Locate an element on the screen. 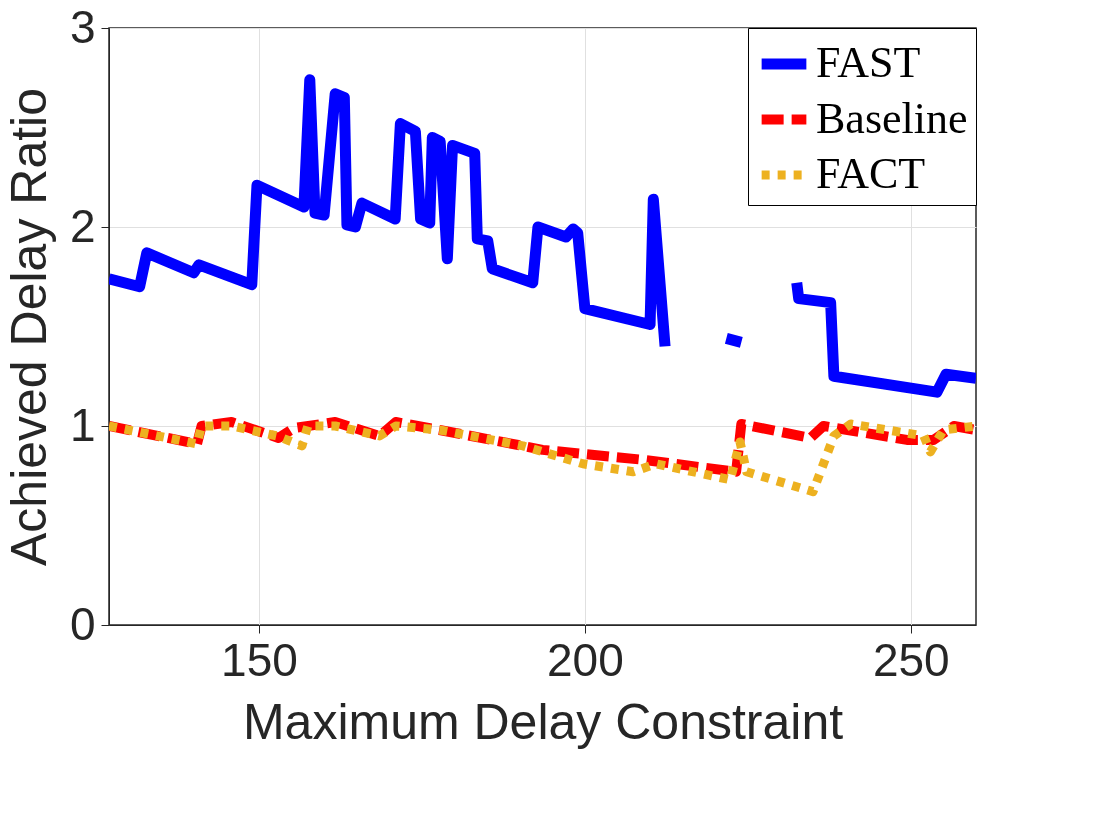 Image resolution: width=1120 pixels, height=840 pixels. y-tick-label: 2 is located at coordinates (82, 225).